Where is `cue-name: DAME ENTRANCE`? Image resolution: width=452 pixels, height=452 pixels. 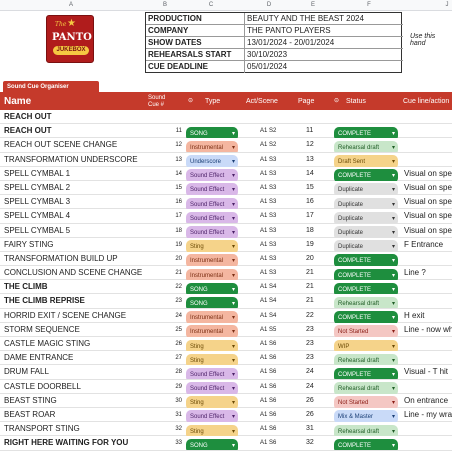 cue-name: DAME ENTRANCE is located at coordinates (39, 358).